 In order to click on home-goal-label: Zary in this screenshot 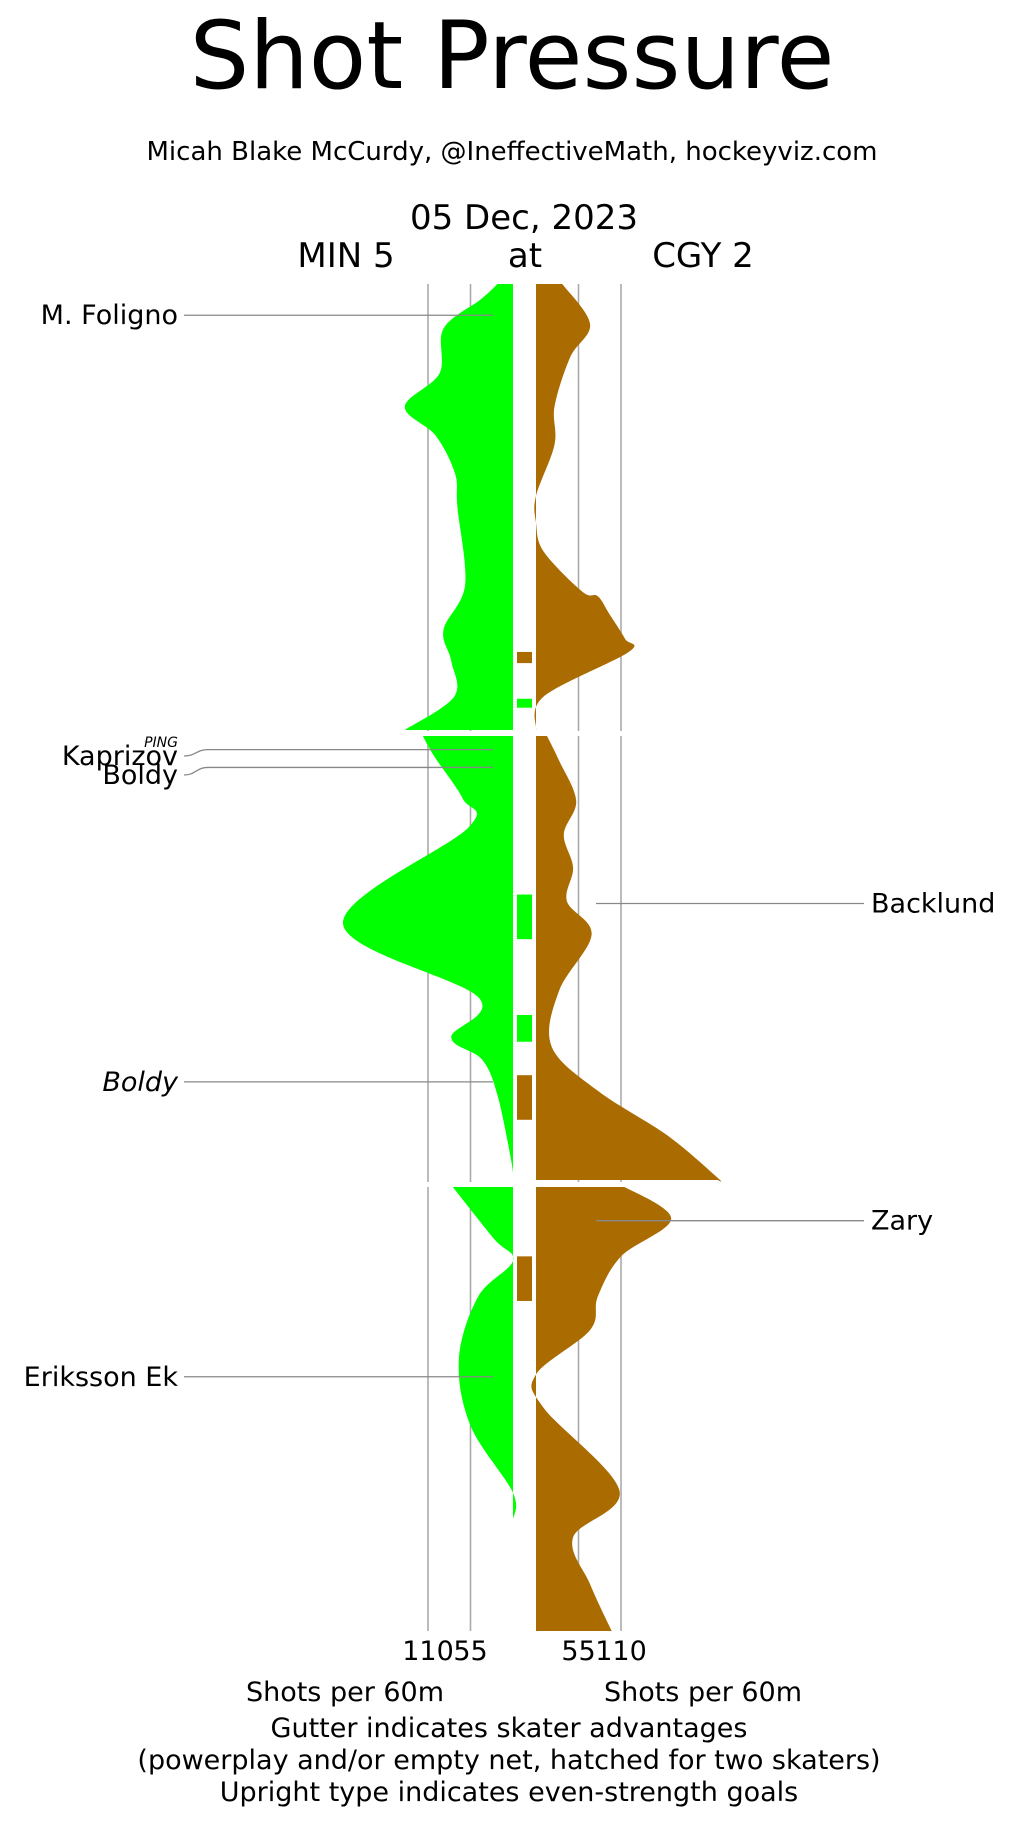, I will do `click(902, 1221)`.